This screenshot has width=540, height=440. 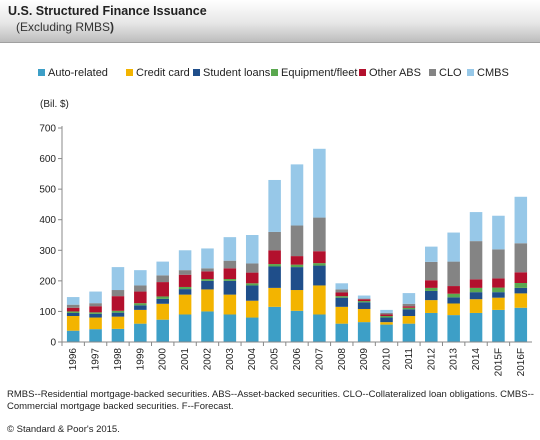 I want to click on x-tick-label: 2002, so click(x=207, y=359).